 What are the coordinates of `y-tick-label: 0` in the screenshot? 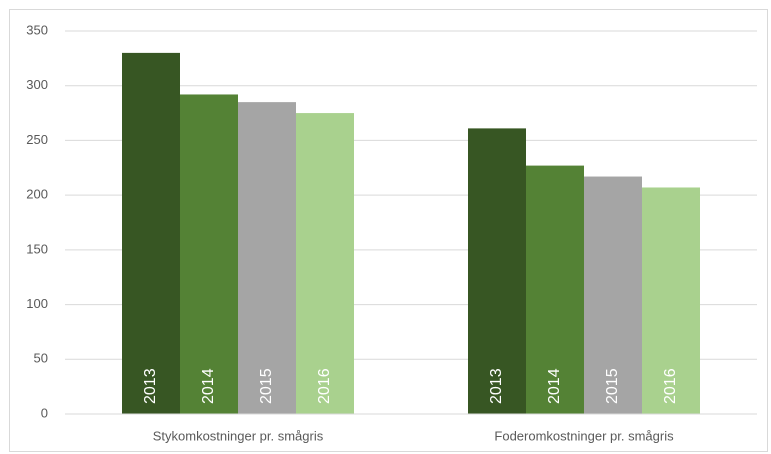 It's located at (44, 412).